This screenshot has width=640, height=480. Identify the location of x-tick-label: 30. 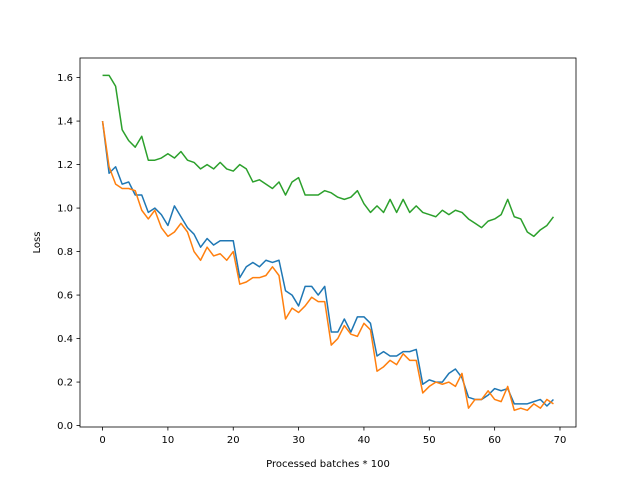
(298, 440).